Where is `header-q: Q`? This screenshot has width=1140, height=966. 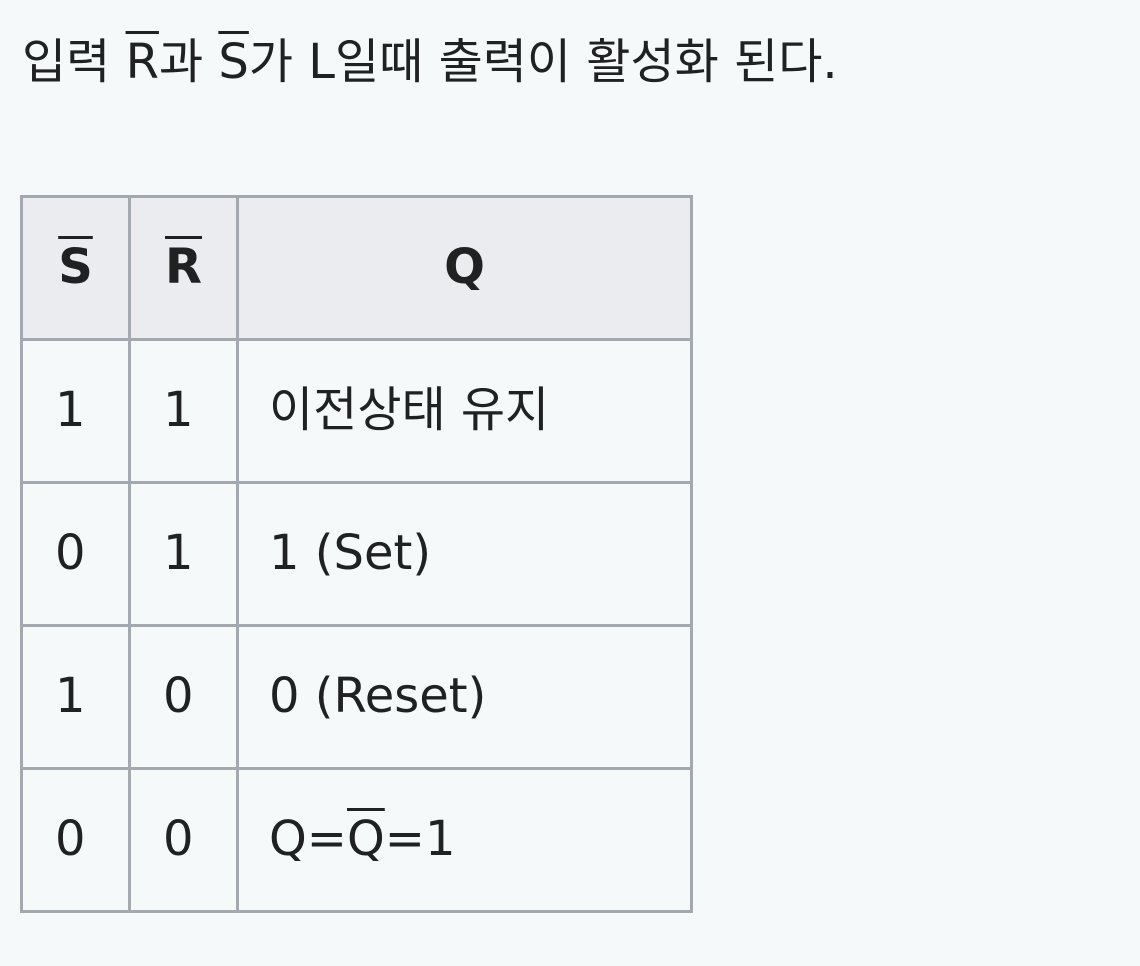
header-q: Q is located at coordinates (464, 268).